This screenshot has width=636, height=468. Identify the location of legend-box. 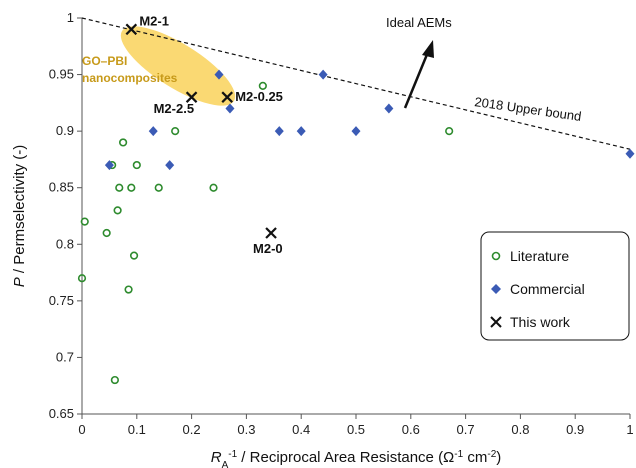
(555, 286).